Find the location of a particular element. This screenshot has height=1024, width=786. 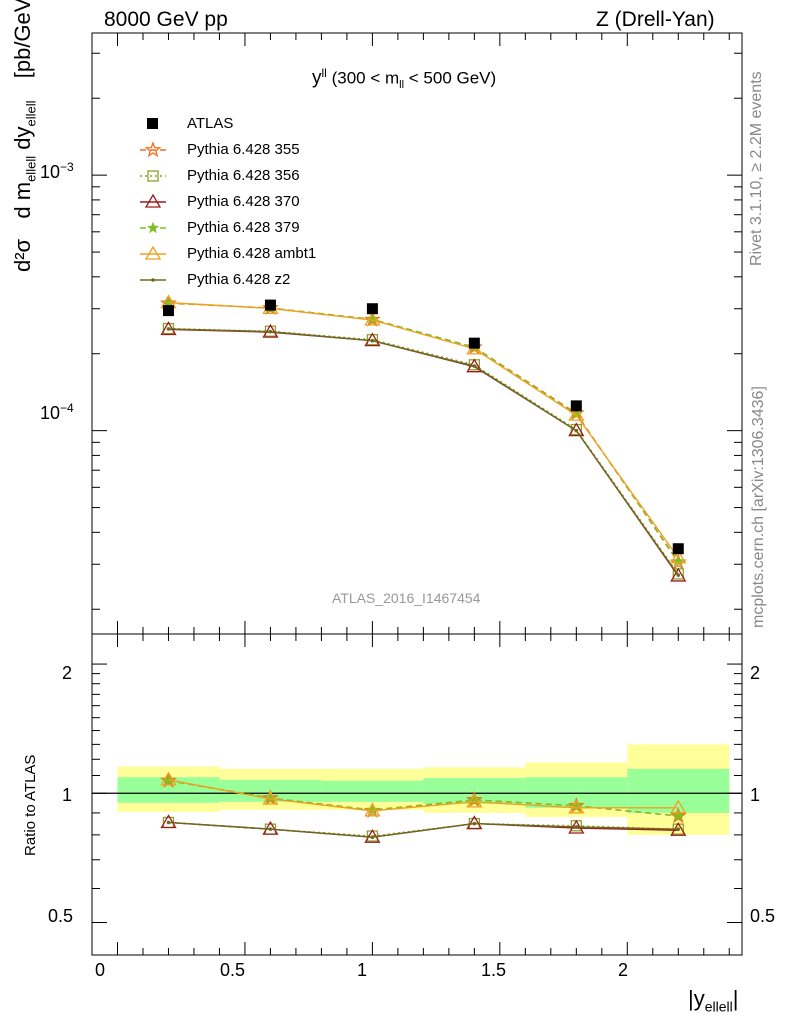

ratio-y-tick-label-right: 2 is located at coordinates (755, 673).